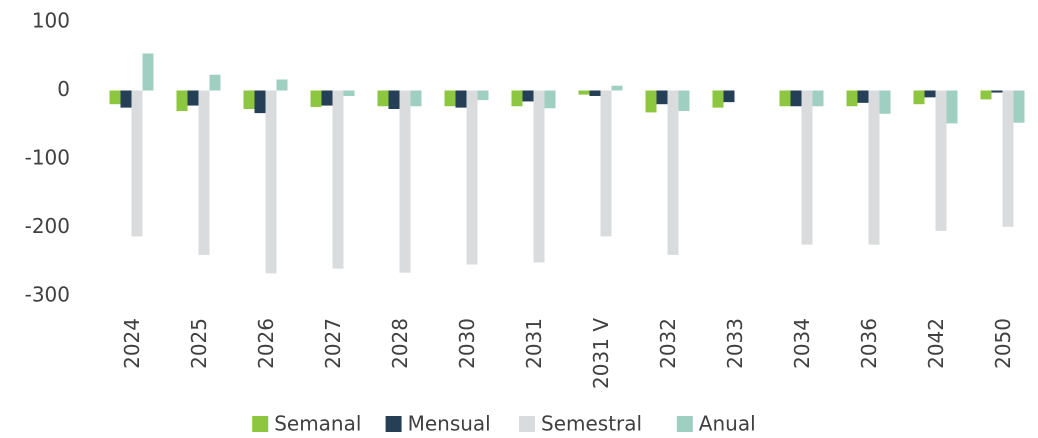  What do you see at coordinates (802, 343) in the screenshot?
I see `x-tick-label: 2034` at bounding box center [802, 343].